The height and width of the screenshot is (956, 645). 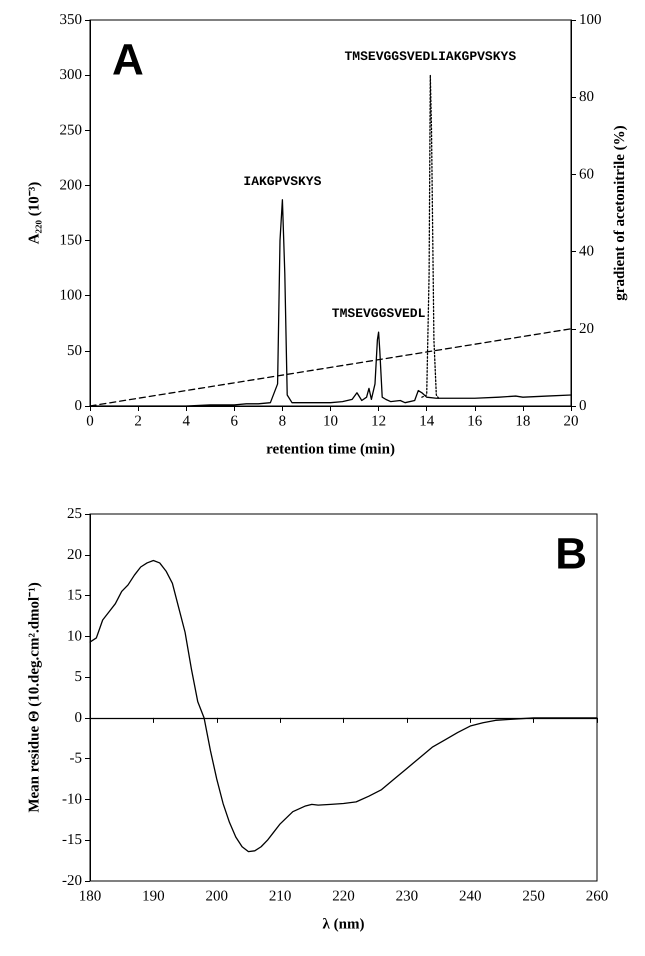 I want to click on y-tick-label: 5, so click(x=78, y=677).